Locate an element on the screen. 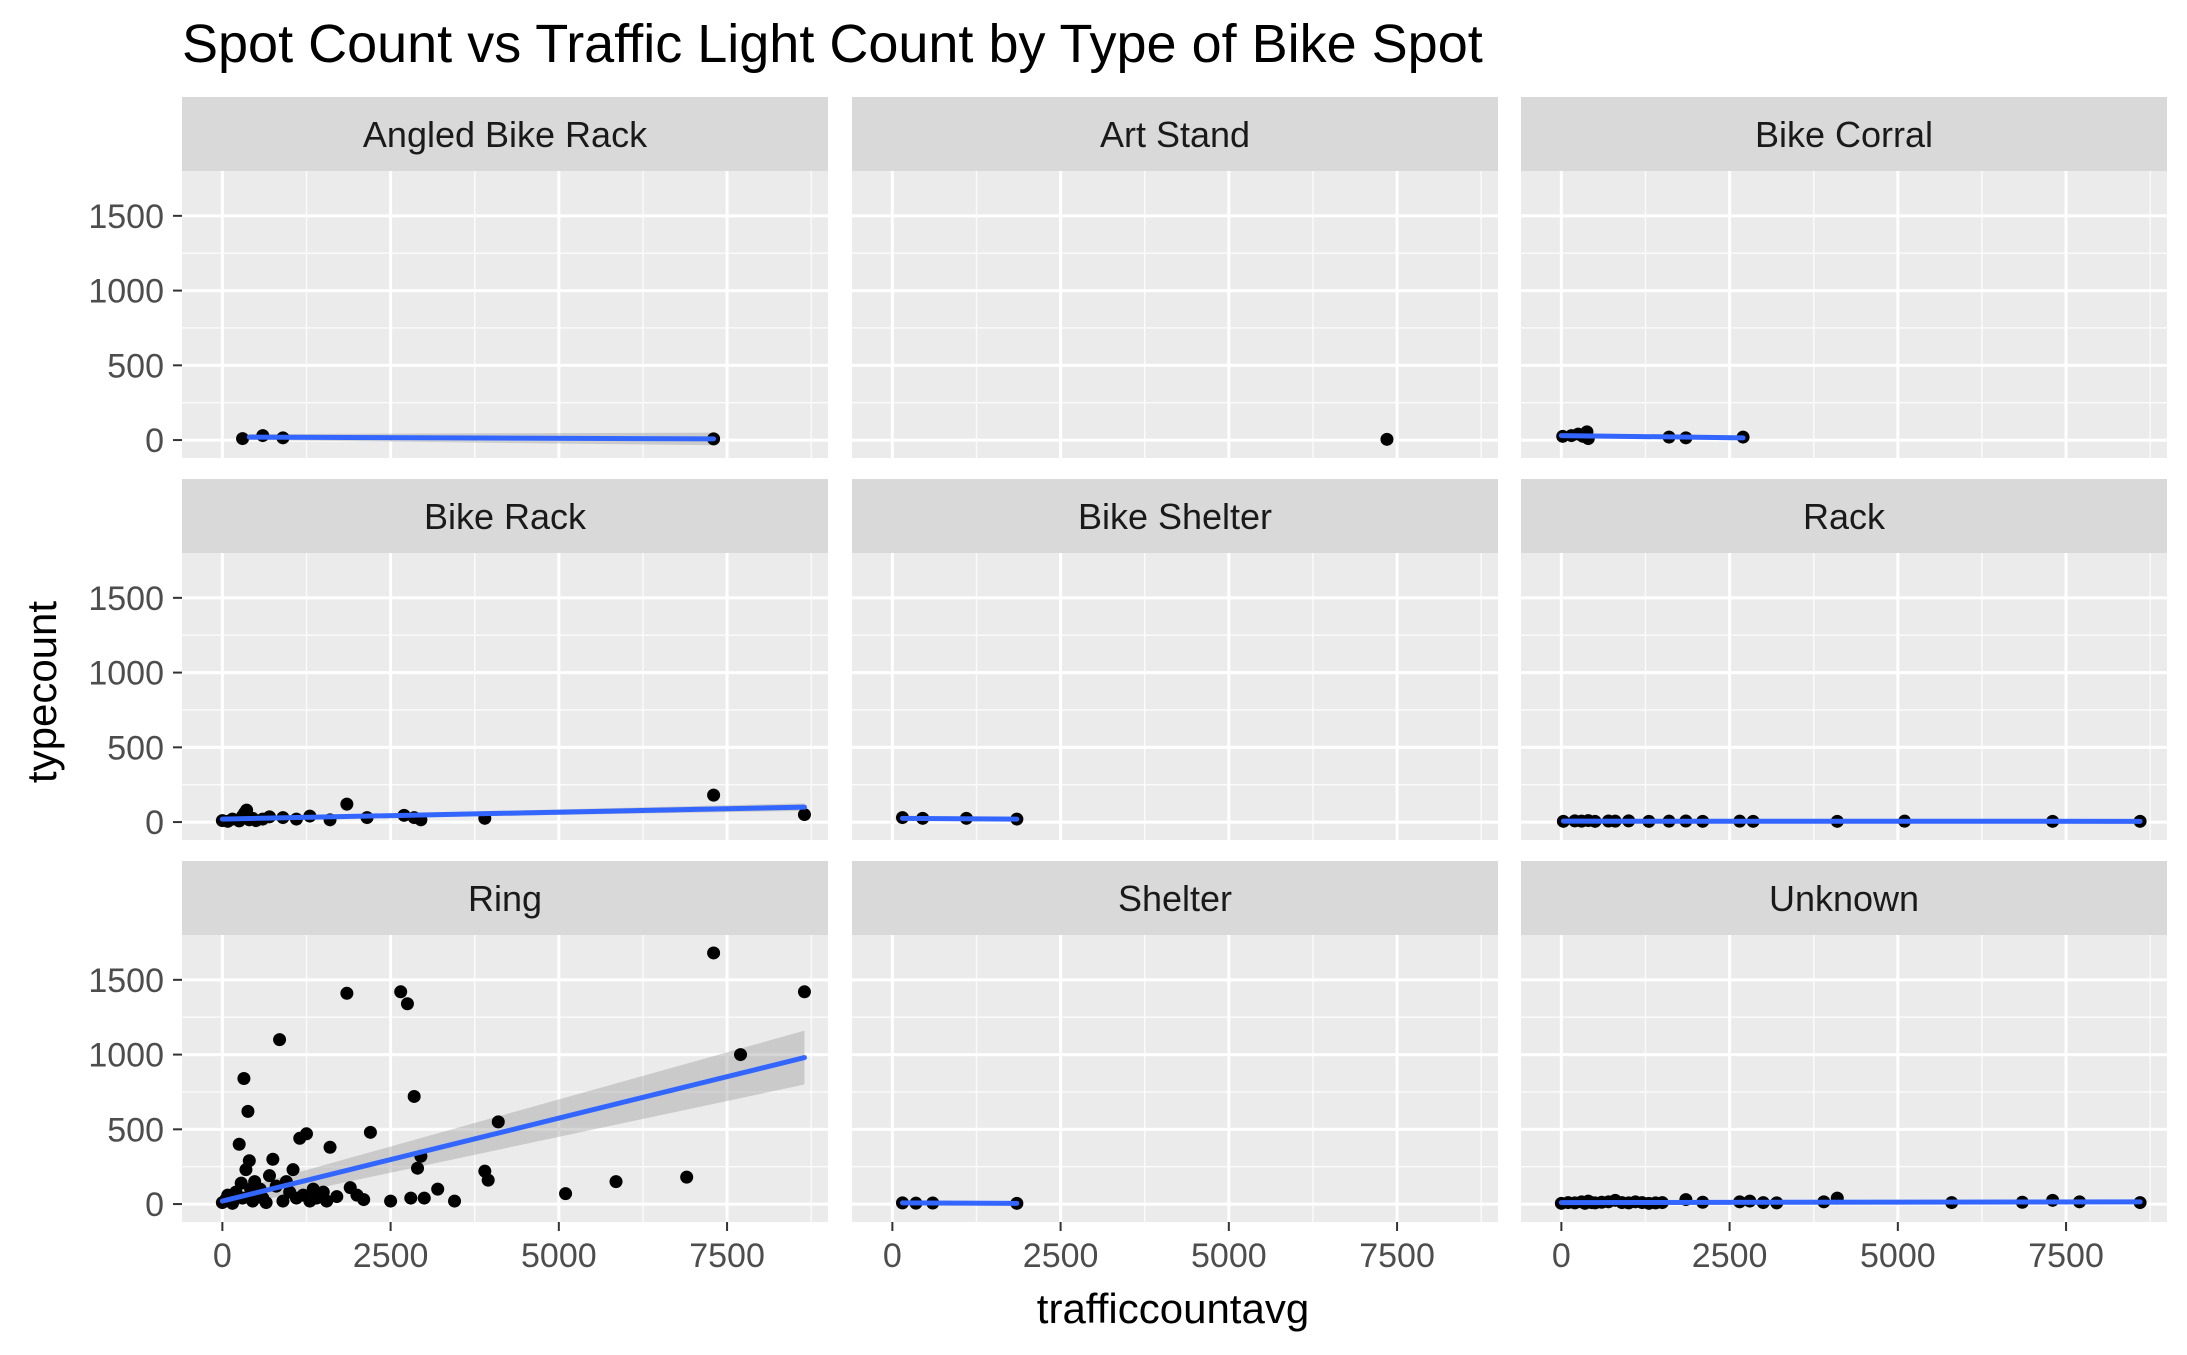  facet-art-stand: Art Stand is located at coordinates (1175, 277).